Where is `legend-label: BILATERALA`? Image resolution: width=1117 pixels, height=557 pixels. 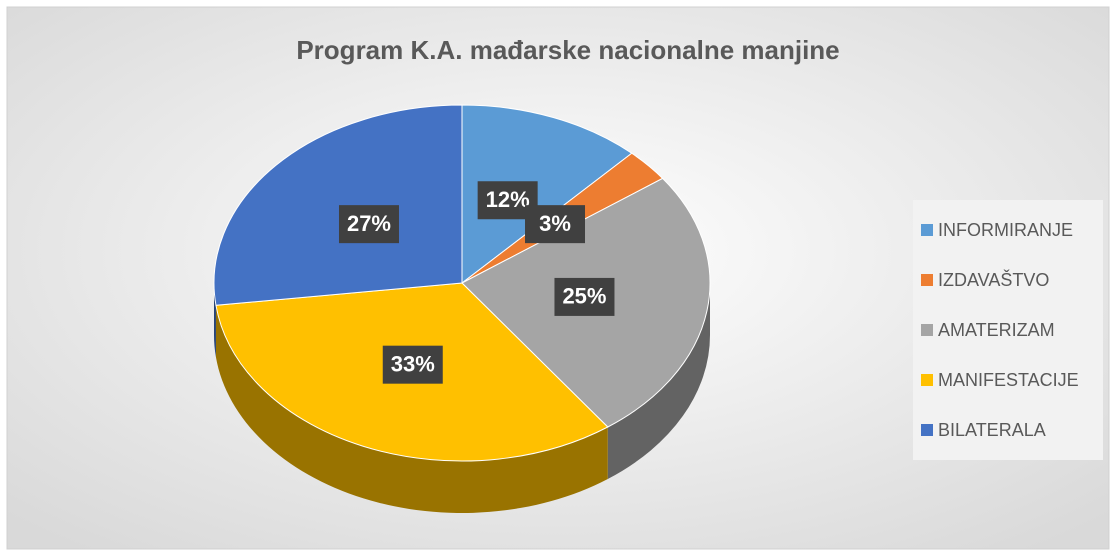 legend-label: BILATERALA is located at coordinates (992, 430).